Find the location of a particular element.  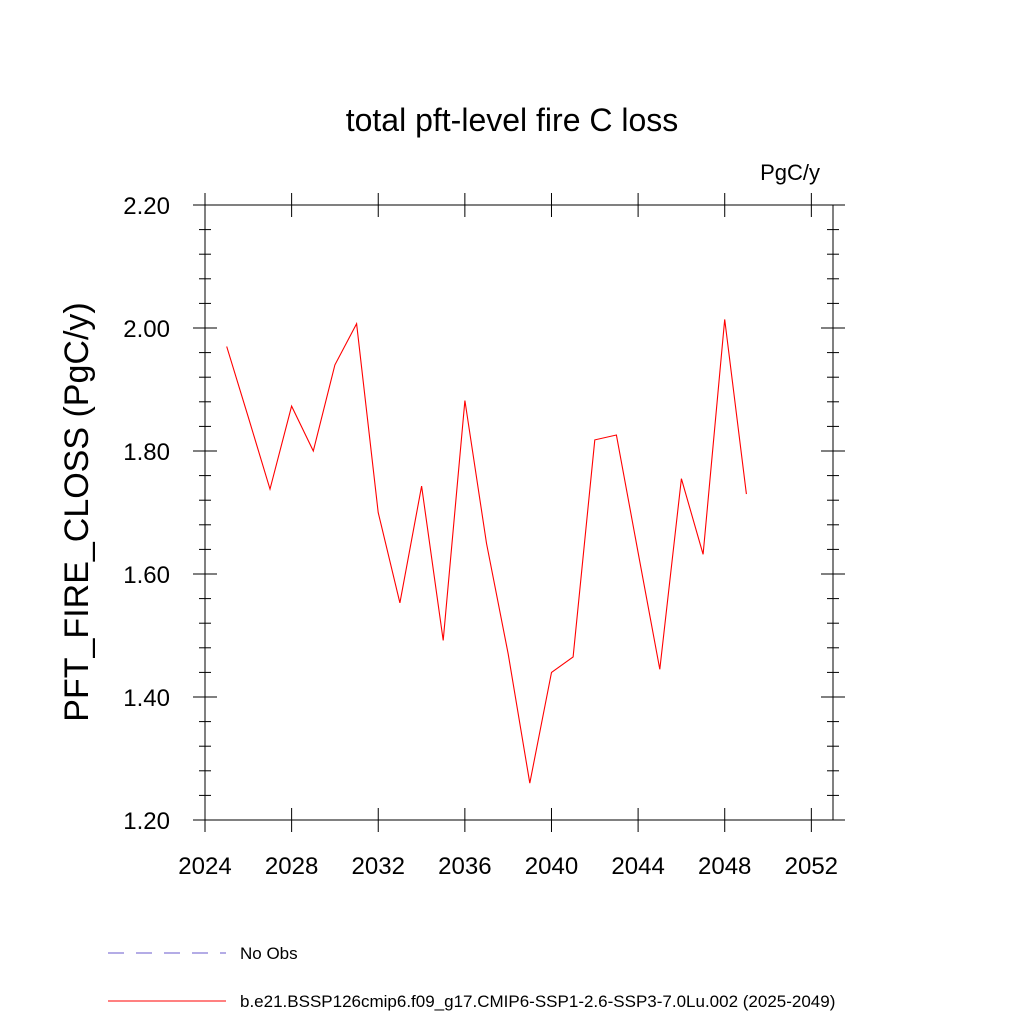

y-tick-label: 1.60 is located at coordinates (146, 575).